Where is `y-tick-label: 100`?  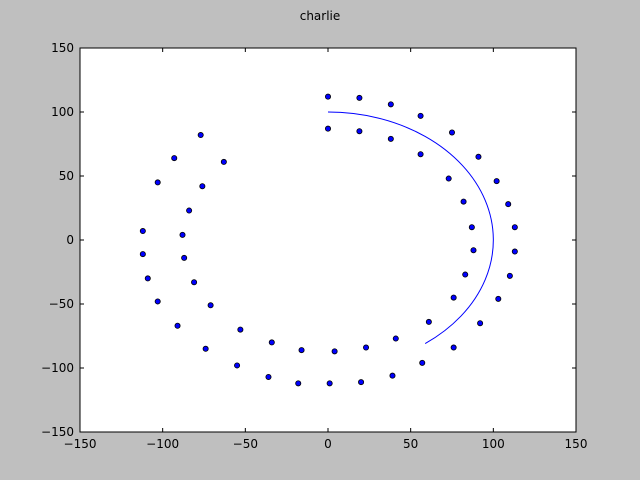
y-tick-label: 100 is located at coordinates (62, 112).